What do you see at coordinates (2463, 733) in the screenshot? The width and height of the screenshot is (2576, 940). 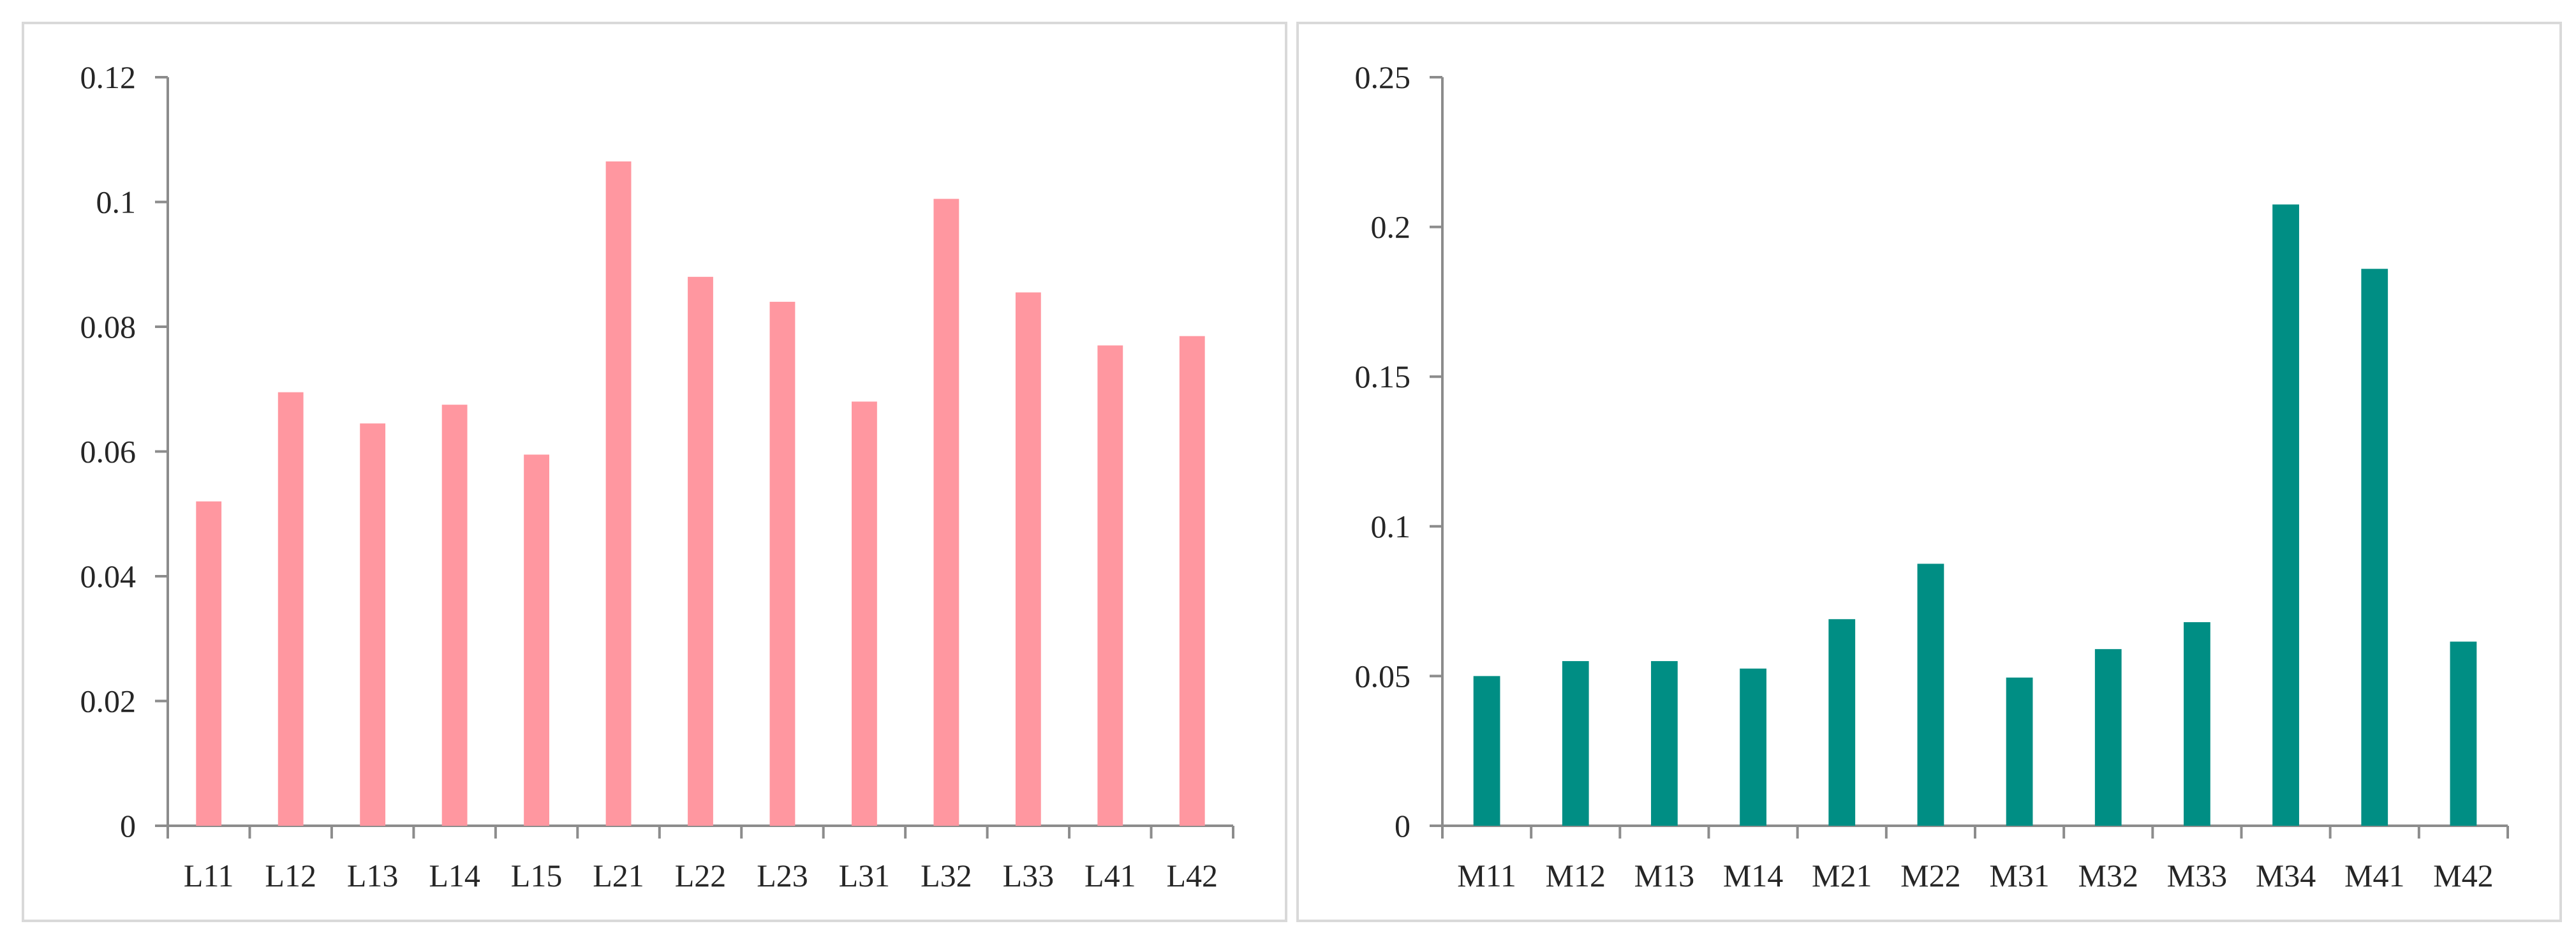 I see `bar-m42` at bounding box center [2463, 733].